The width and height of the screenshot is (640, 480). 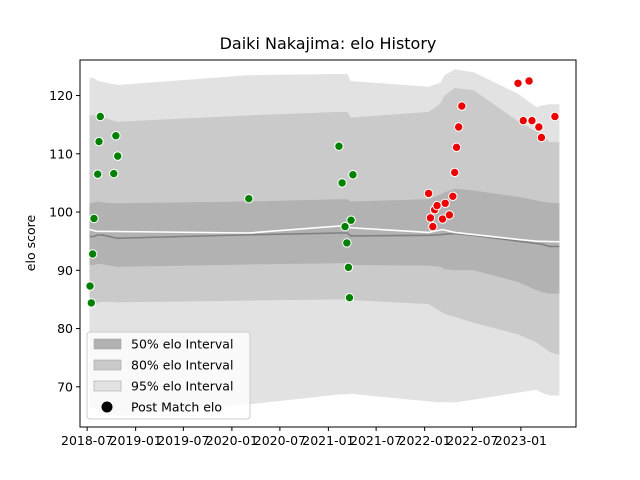 I want to click on legend-box, so click(x=168, y=375).